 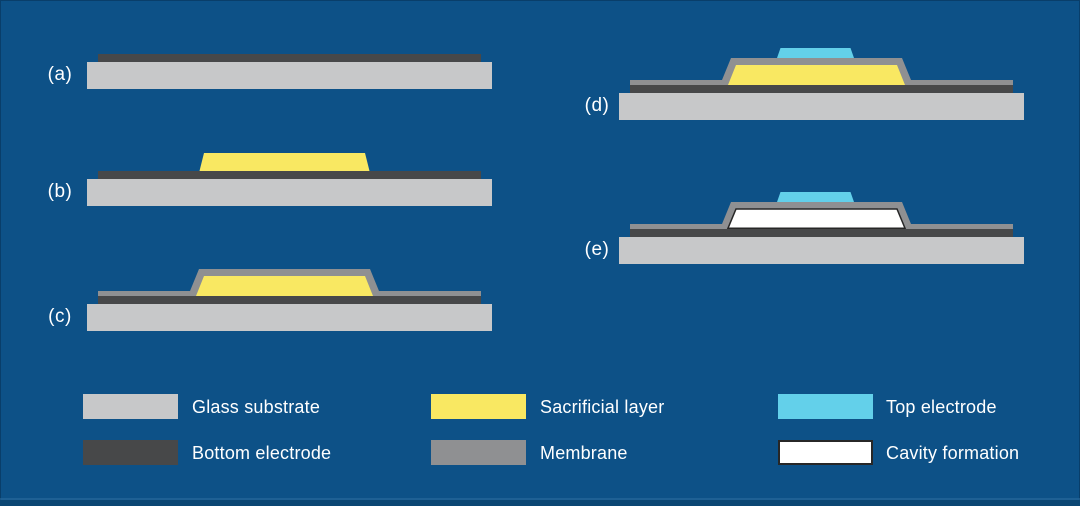 I want to click on legend-label-membrane: Membrane, so click(x=584, y=453).